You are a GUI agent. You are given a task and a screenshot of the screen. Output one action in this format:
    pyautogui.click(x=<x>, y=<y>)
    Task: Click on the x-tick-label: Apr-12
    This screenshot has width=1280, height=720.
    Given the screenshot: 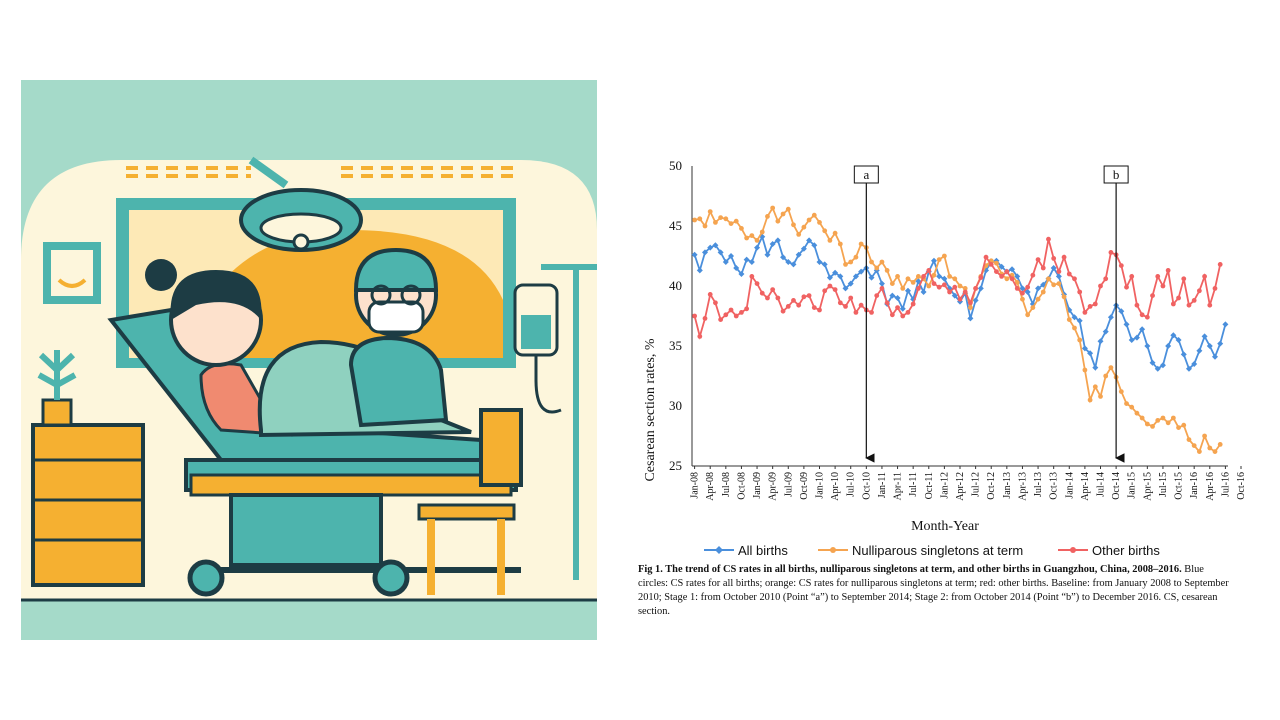 What is the action you would take?
    pyautogui.click(x=960, y=486)
    